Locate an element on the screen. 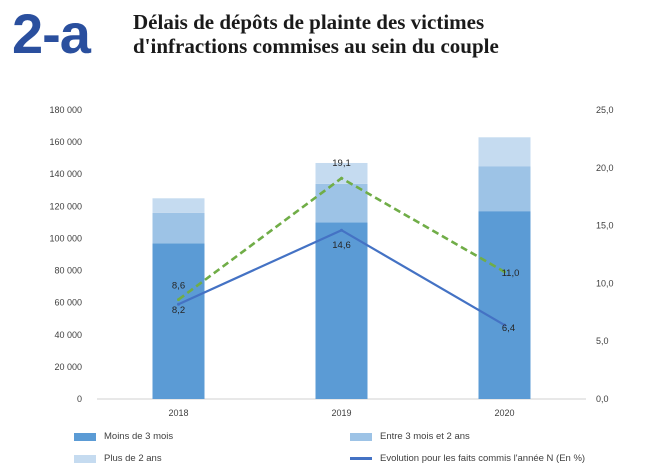 Image resolution: width=648 pixels, height=470 pixels. y-tick-label: 40 000 is located at coordinates (68, 335).